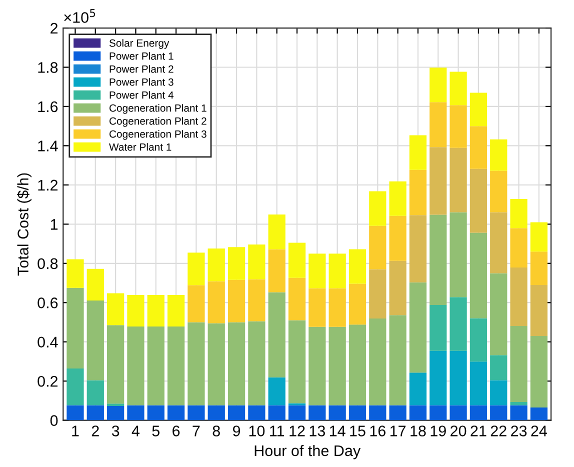 The image size is (574, 467). What do you see at coordinates (156, 431) in the screenshot?
I see `x-tick-label: 5` at bounding box center [156, 431].